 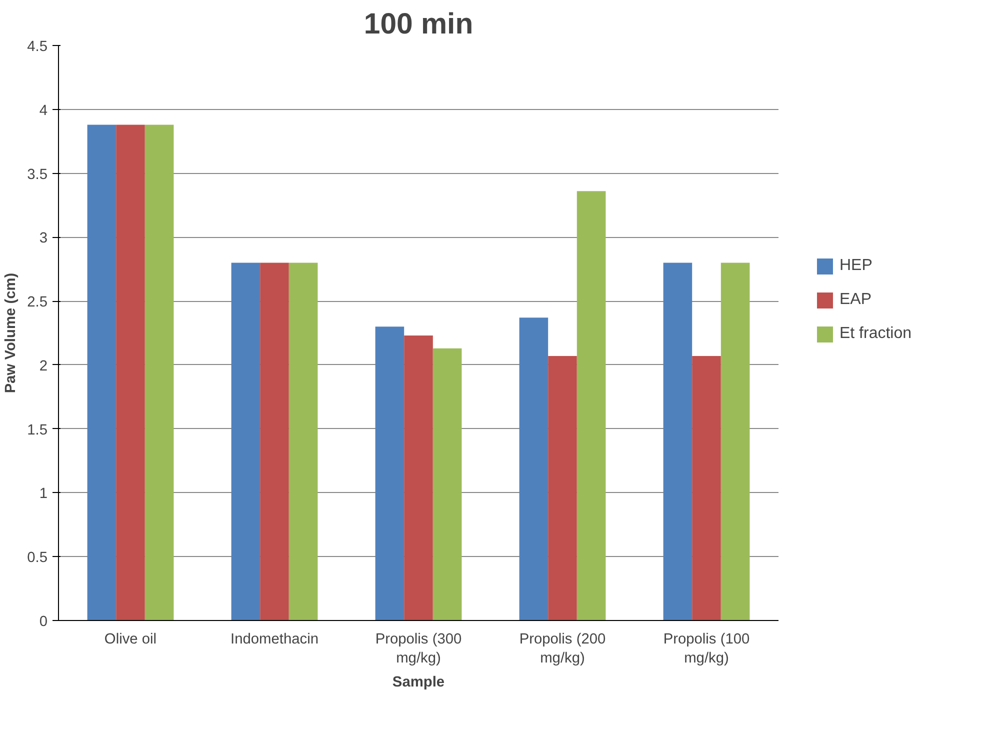 What do you see at coordinates (875, 333) in the screenshot?
I see `legend-label: Et fraction` at bounding box center [875, 333].